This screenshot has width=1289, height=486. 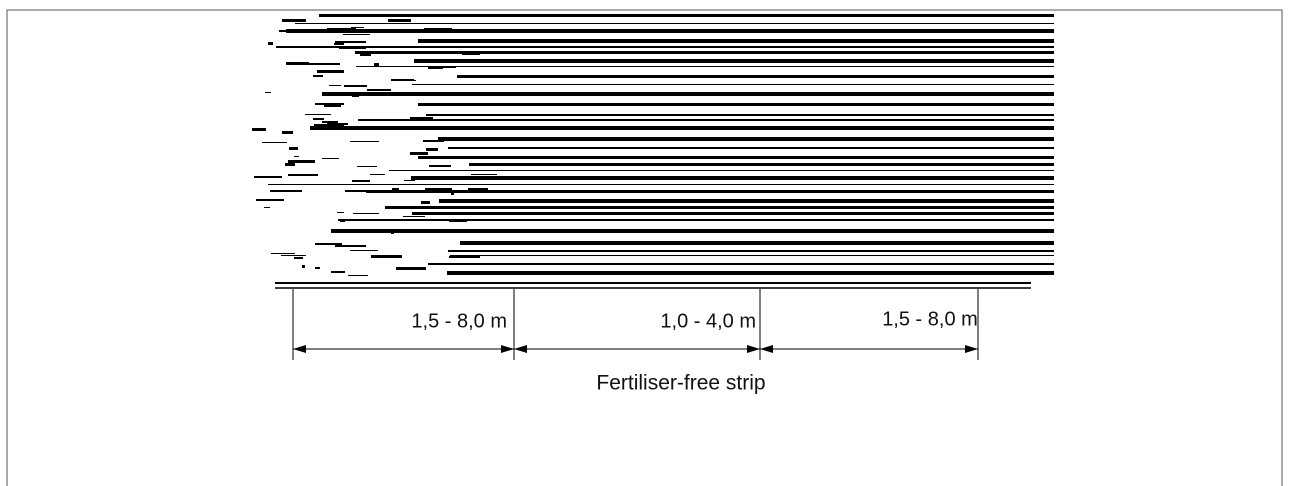 I want to click on arrowheads, so click(x=635, y=349).